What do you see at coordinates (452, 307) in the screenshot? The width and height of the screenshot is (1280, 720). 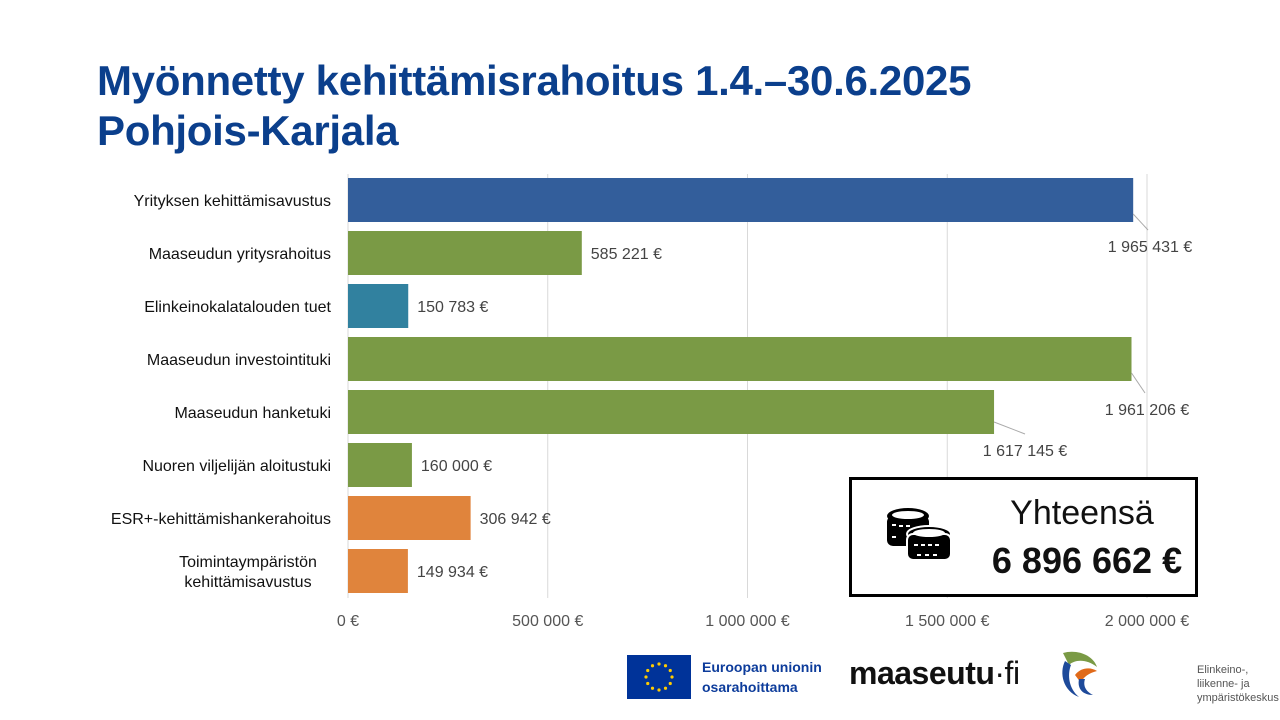 I see `data-label: 150 783 €` at bounding box center [452, 307].